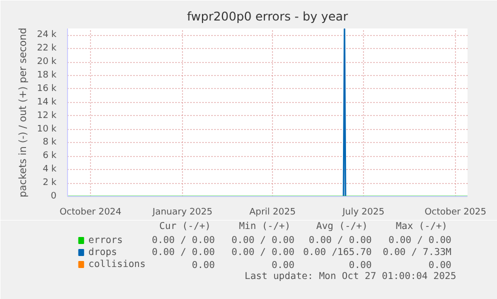 This screenshot has height=299, width=497. Describe the element at coordinates (103, 252) in the screenshot. I see `legend-label: drops` at that location.